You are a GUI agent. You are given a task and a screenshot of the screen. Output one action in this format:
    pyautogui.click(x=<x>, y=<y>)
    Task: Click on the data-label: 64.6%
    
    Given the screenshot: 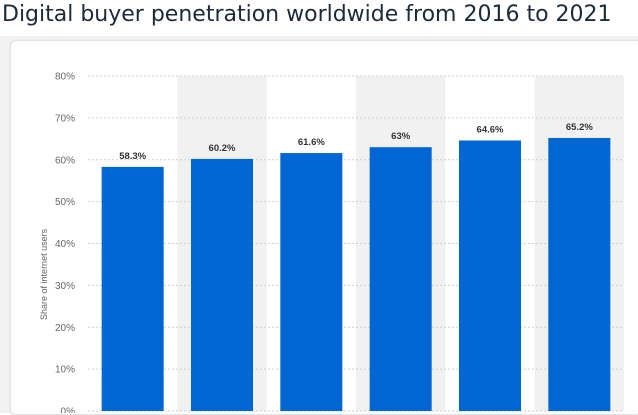 What is the action you would take?
    pyautogui.click(x=490, y=129)
    